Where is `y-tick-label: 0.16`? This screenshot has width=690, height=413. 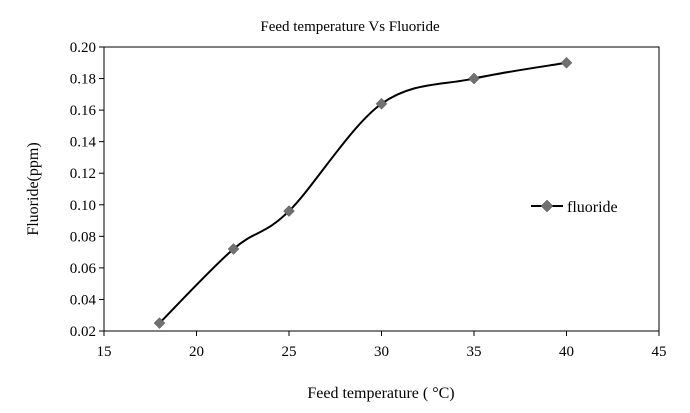
y-tick-label: 0.16 is located at coordinates (83, 111).